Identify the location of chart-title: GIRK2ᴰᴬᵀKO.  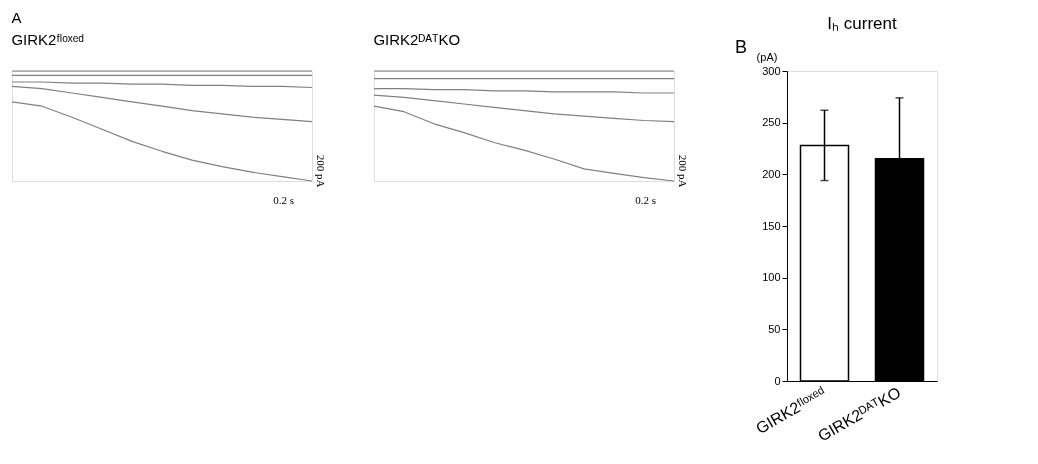
(417, 40).